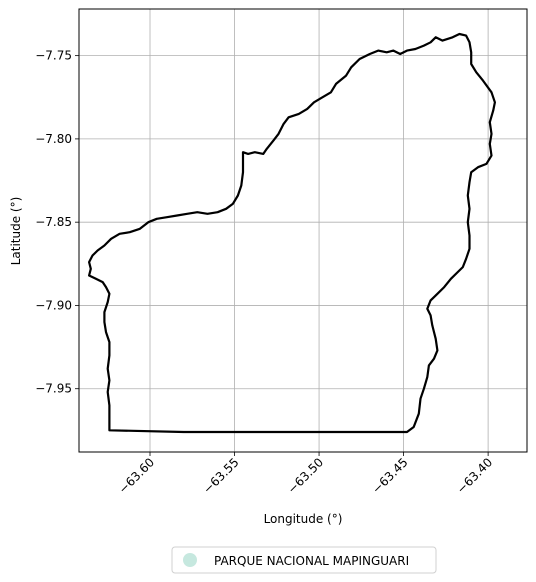  I want to click on y-tick-label: −7.90, so click(53, 305).